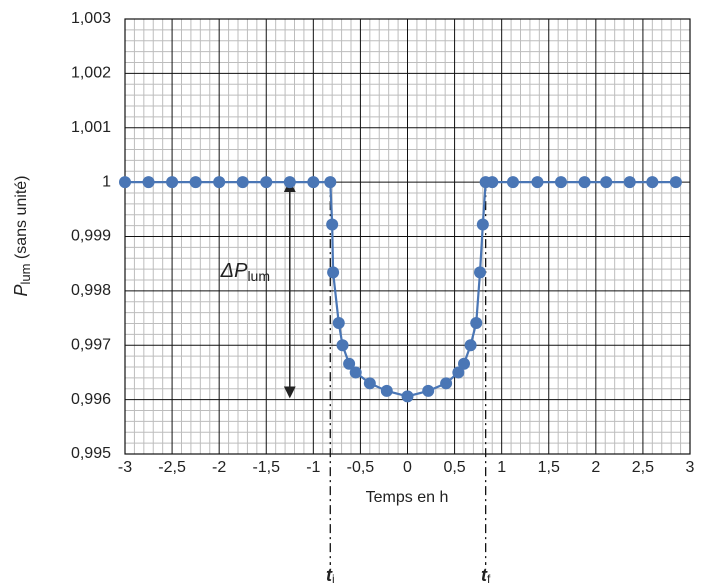 The height and width of the screenshot is (587, 709). I want to click on x-tick-label: 1,5, so click(549, 467).